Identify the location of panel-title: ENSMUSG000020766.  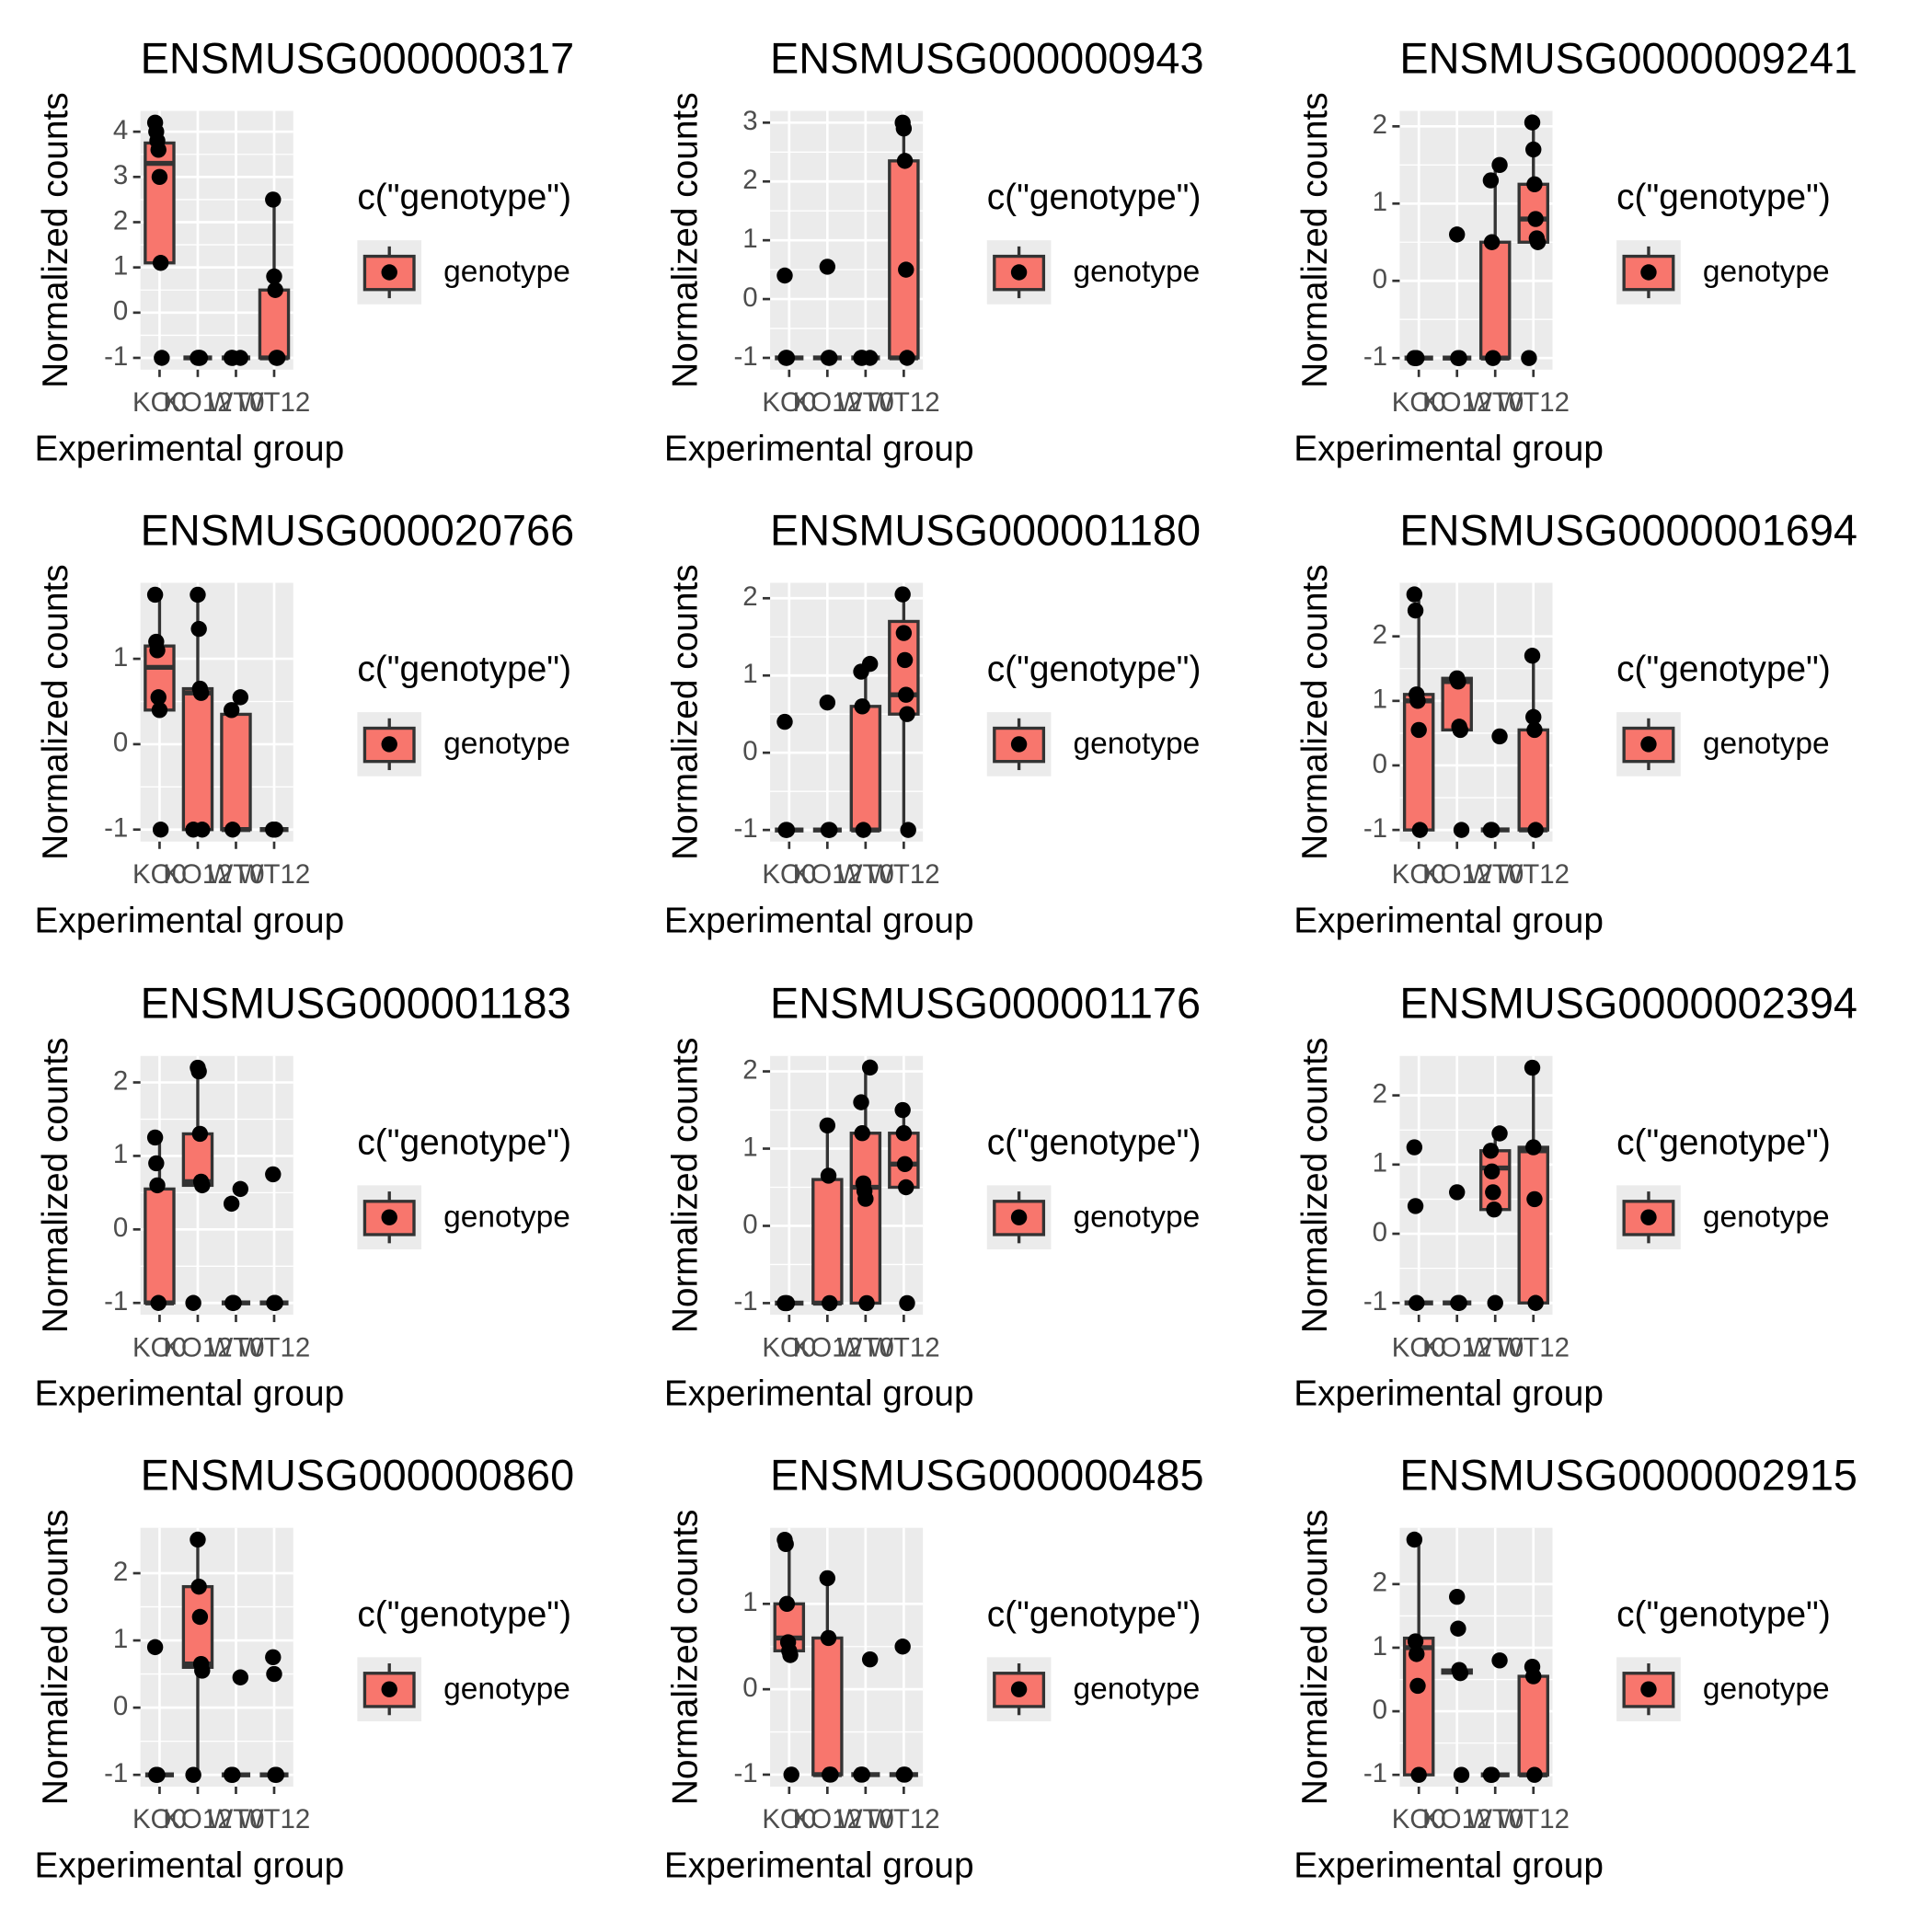
(357, 530).